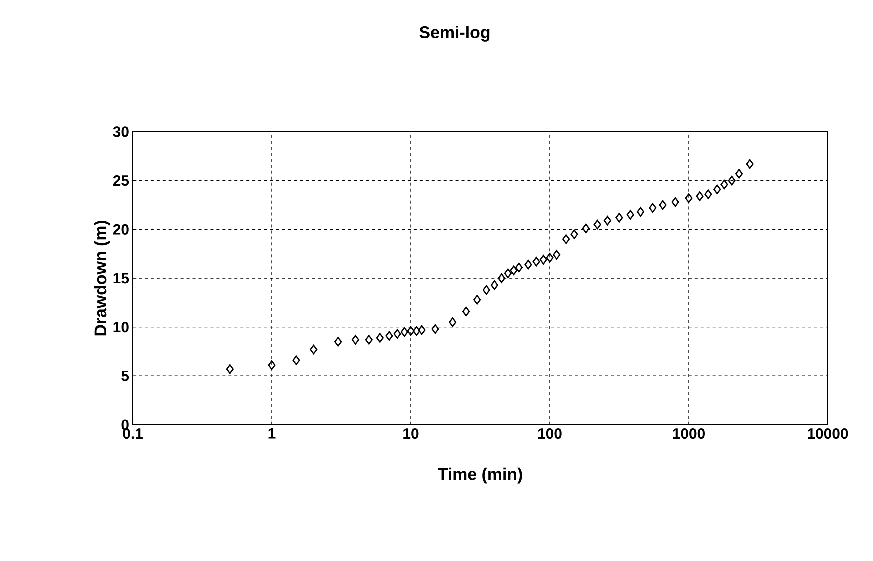  Describe the element at coordinates (550, 434) in the screenshot. I see `x-tick-label: 100` at that location.